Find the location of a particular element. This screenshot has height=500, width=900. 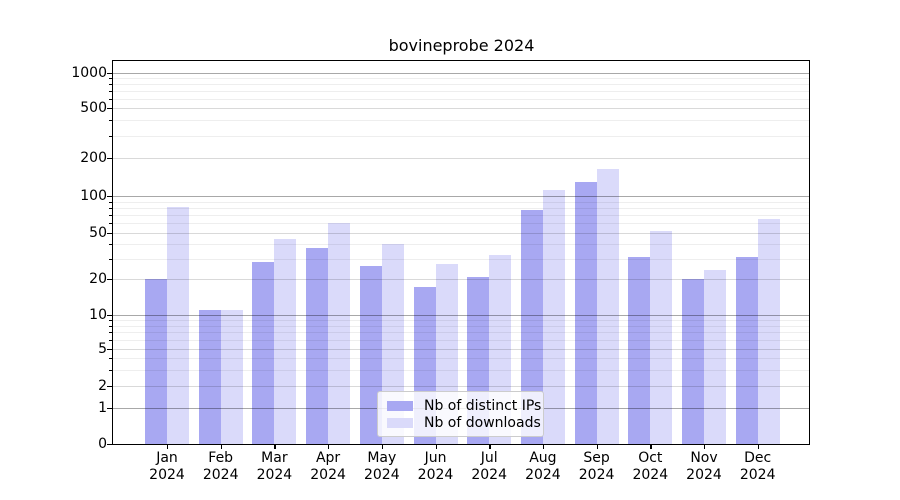

x-tick-label-jun: Jun 2024 is located at coordinates (435, 466).